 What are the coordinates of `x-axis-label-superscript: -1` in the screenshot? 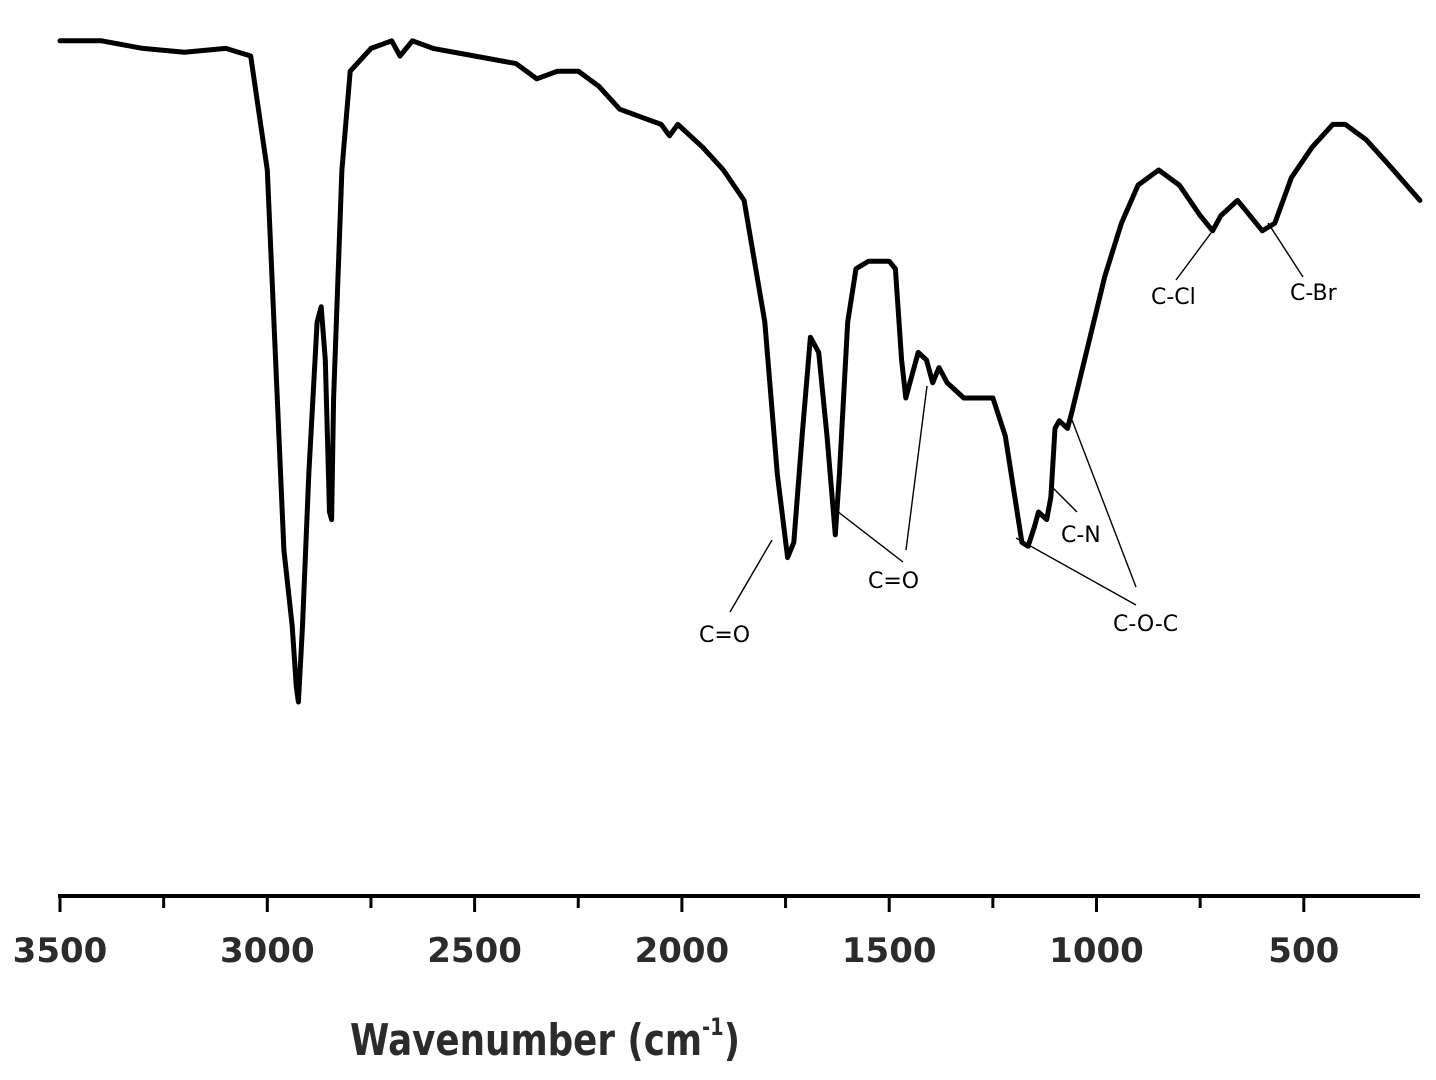 It's located at (713, 1027).